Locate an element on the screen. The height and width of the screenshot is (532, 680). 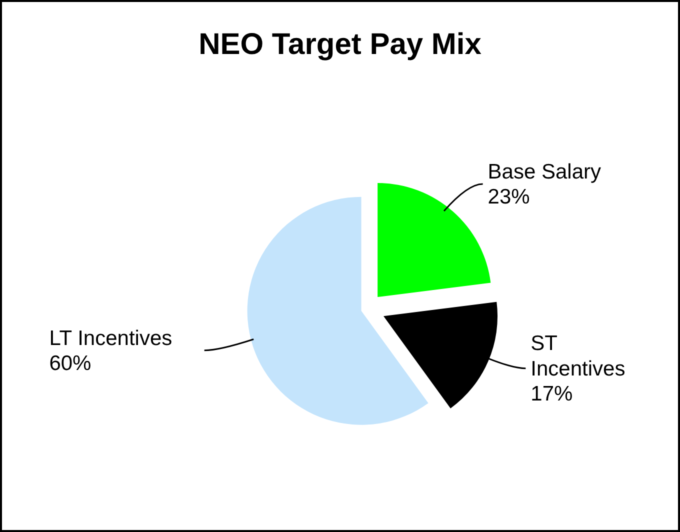
data-label: 60% is located at coordinates (70, 363).